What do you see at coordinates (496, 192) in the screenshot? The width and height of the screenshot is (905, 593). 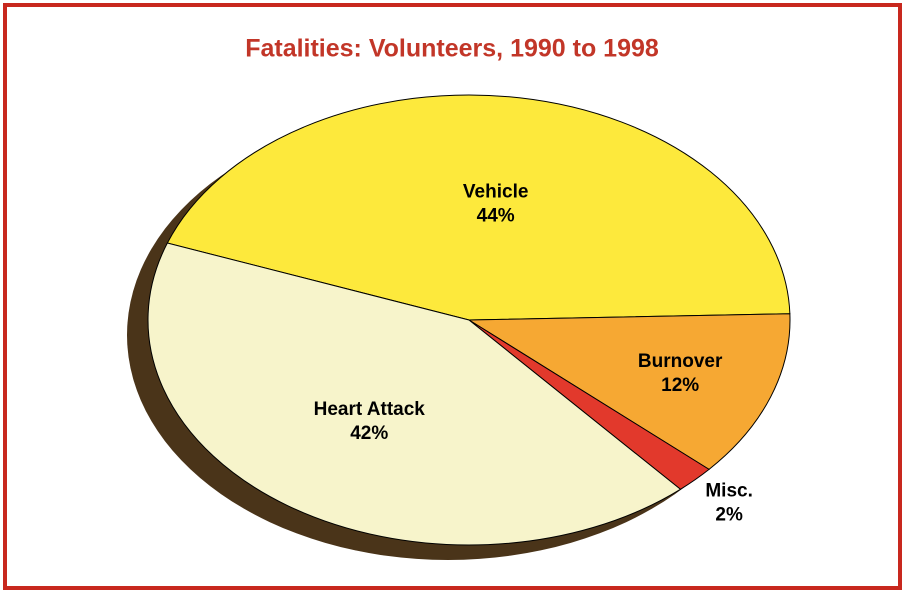 I see `slice-label: Vehicle` at bounding box center [496, 192].